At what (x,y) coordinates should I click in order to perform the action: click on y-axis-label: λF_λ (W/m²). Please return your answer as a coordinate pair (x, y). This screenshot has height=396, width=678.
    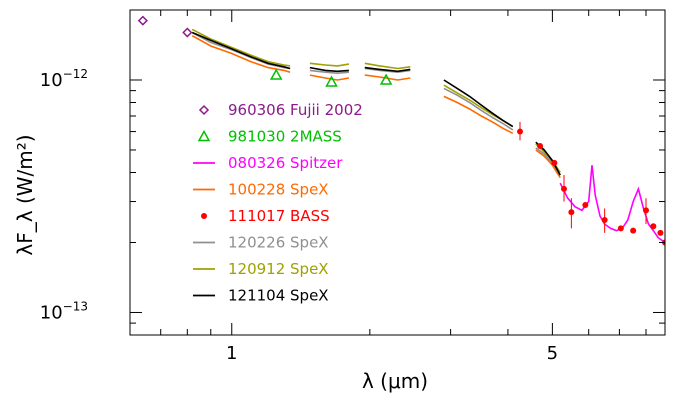
    Looking at the image, I should click on (25, 194).